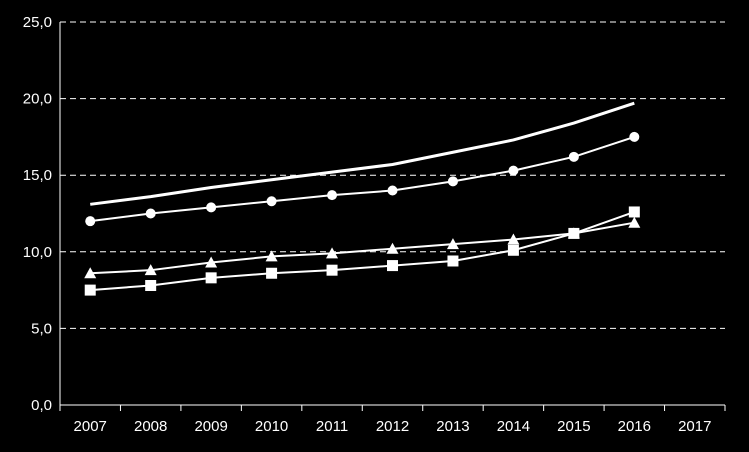 The height and width of the screenshot is (452, 749). I want to click on x-tick-label: 2007, so click(90, 426).